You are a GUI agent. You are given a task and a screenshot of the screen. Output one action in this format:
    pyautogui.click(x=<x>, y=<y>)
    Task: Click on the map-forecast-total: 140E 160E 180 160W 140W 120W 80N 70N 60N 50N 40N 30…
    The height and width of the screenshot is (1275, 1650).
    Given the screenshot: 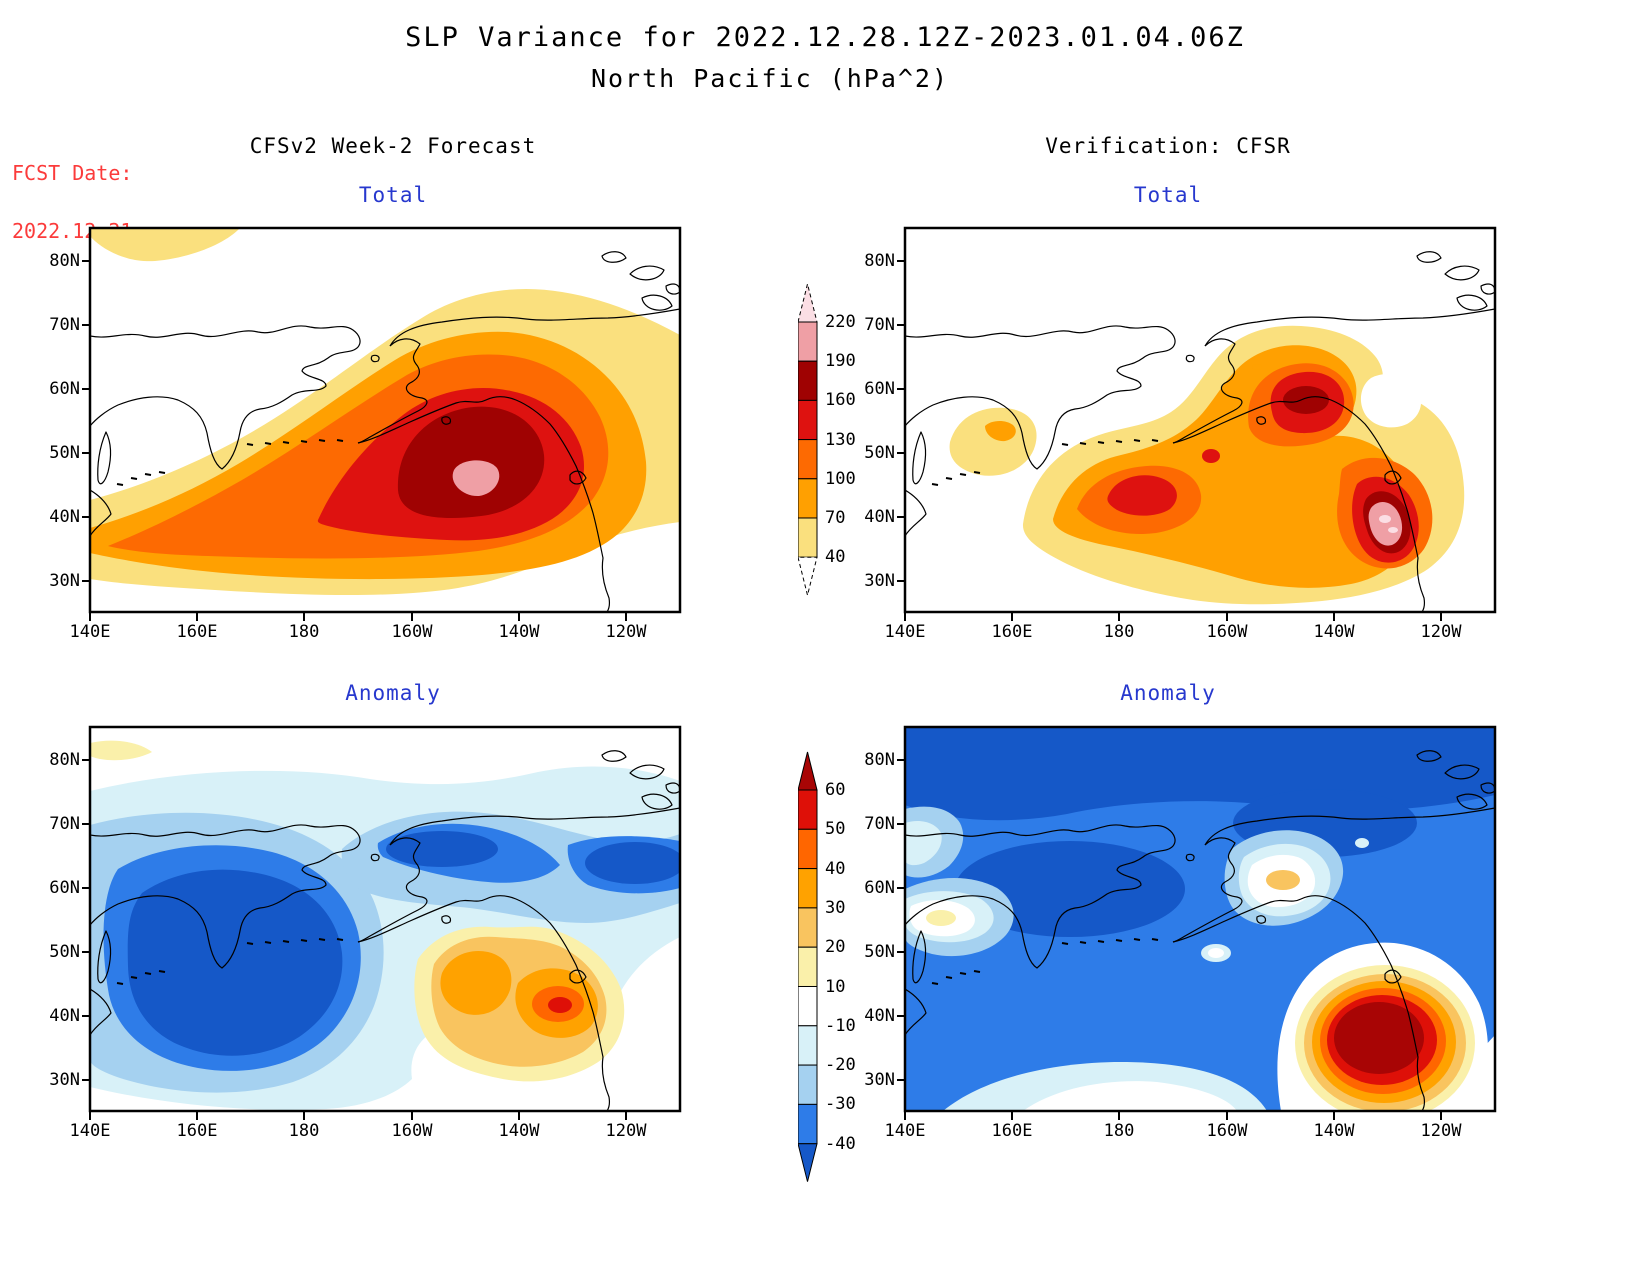 What is the action you would take?
    pyautogui.click(x=365, y=434)
    